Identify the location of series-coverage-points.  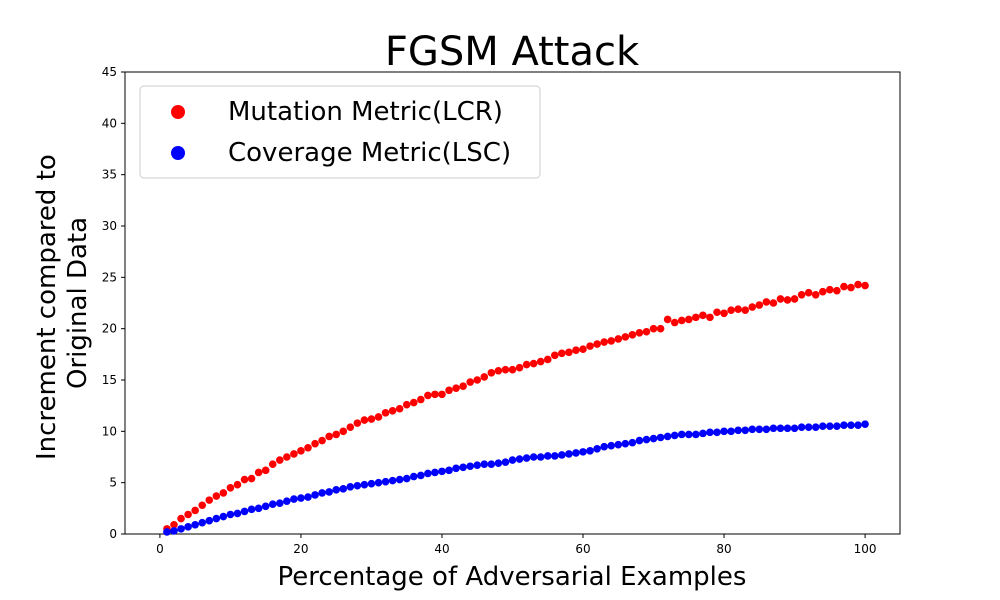
(516, 478).